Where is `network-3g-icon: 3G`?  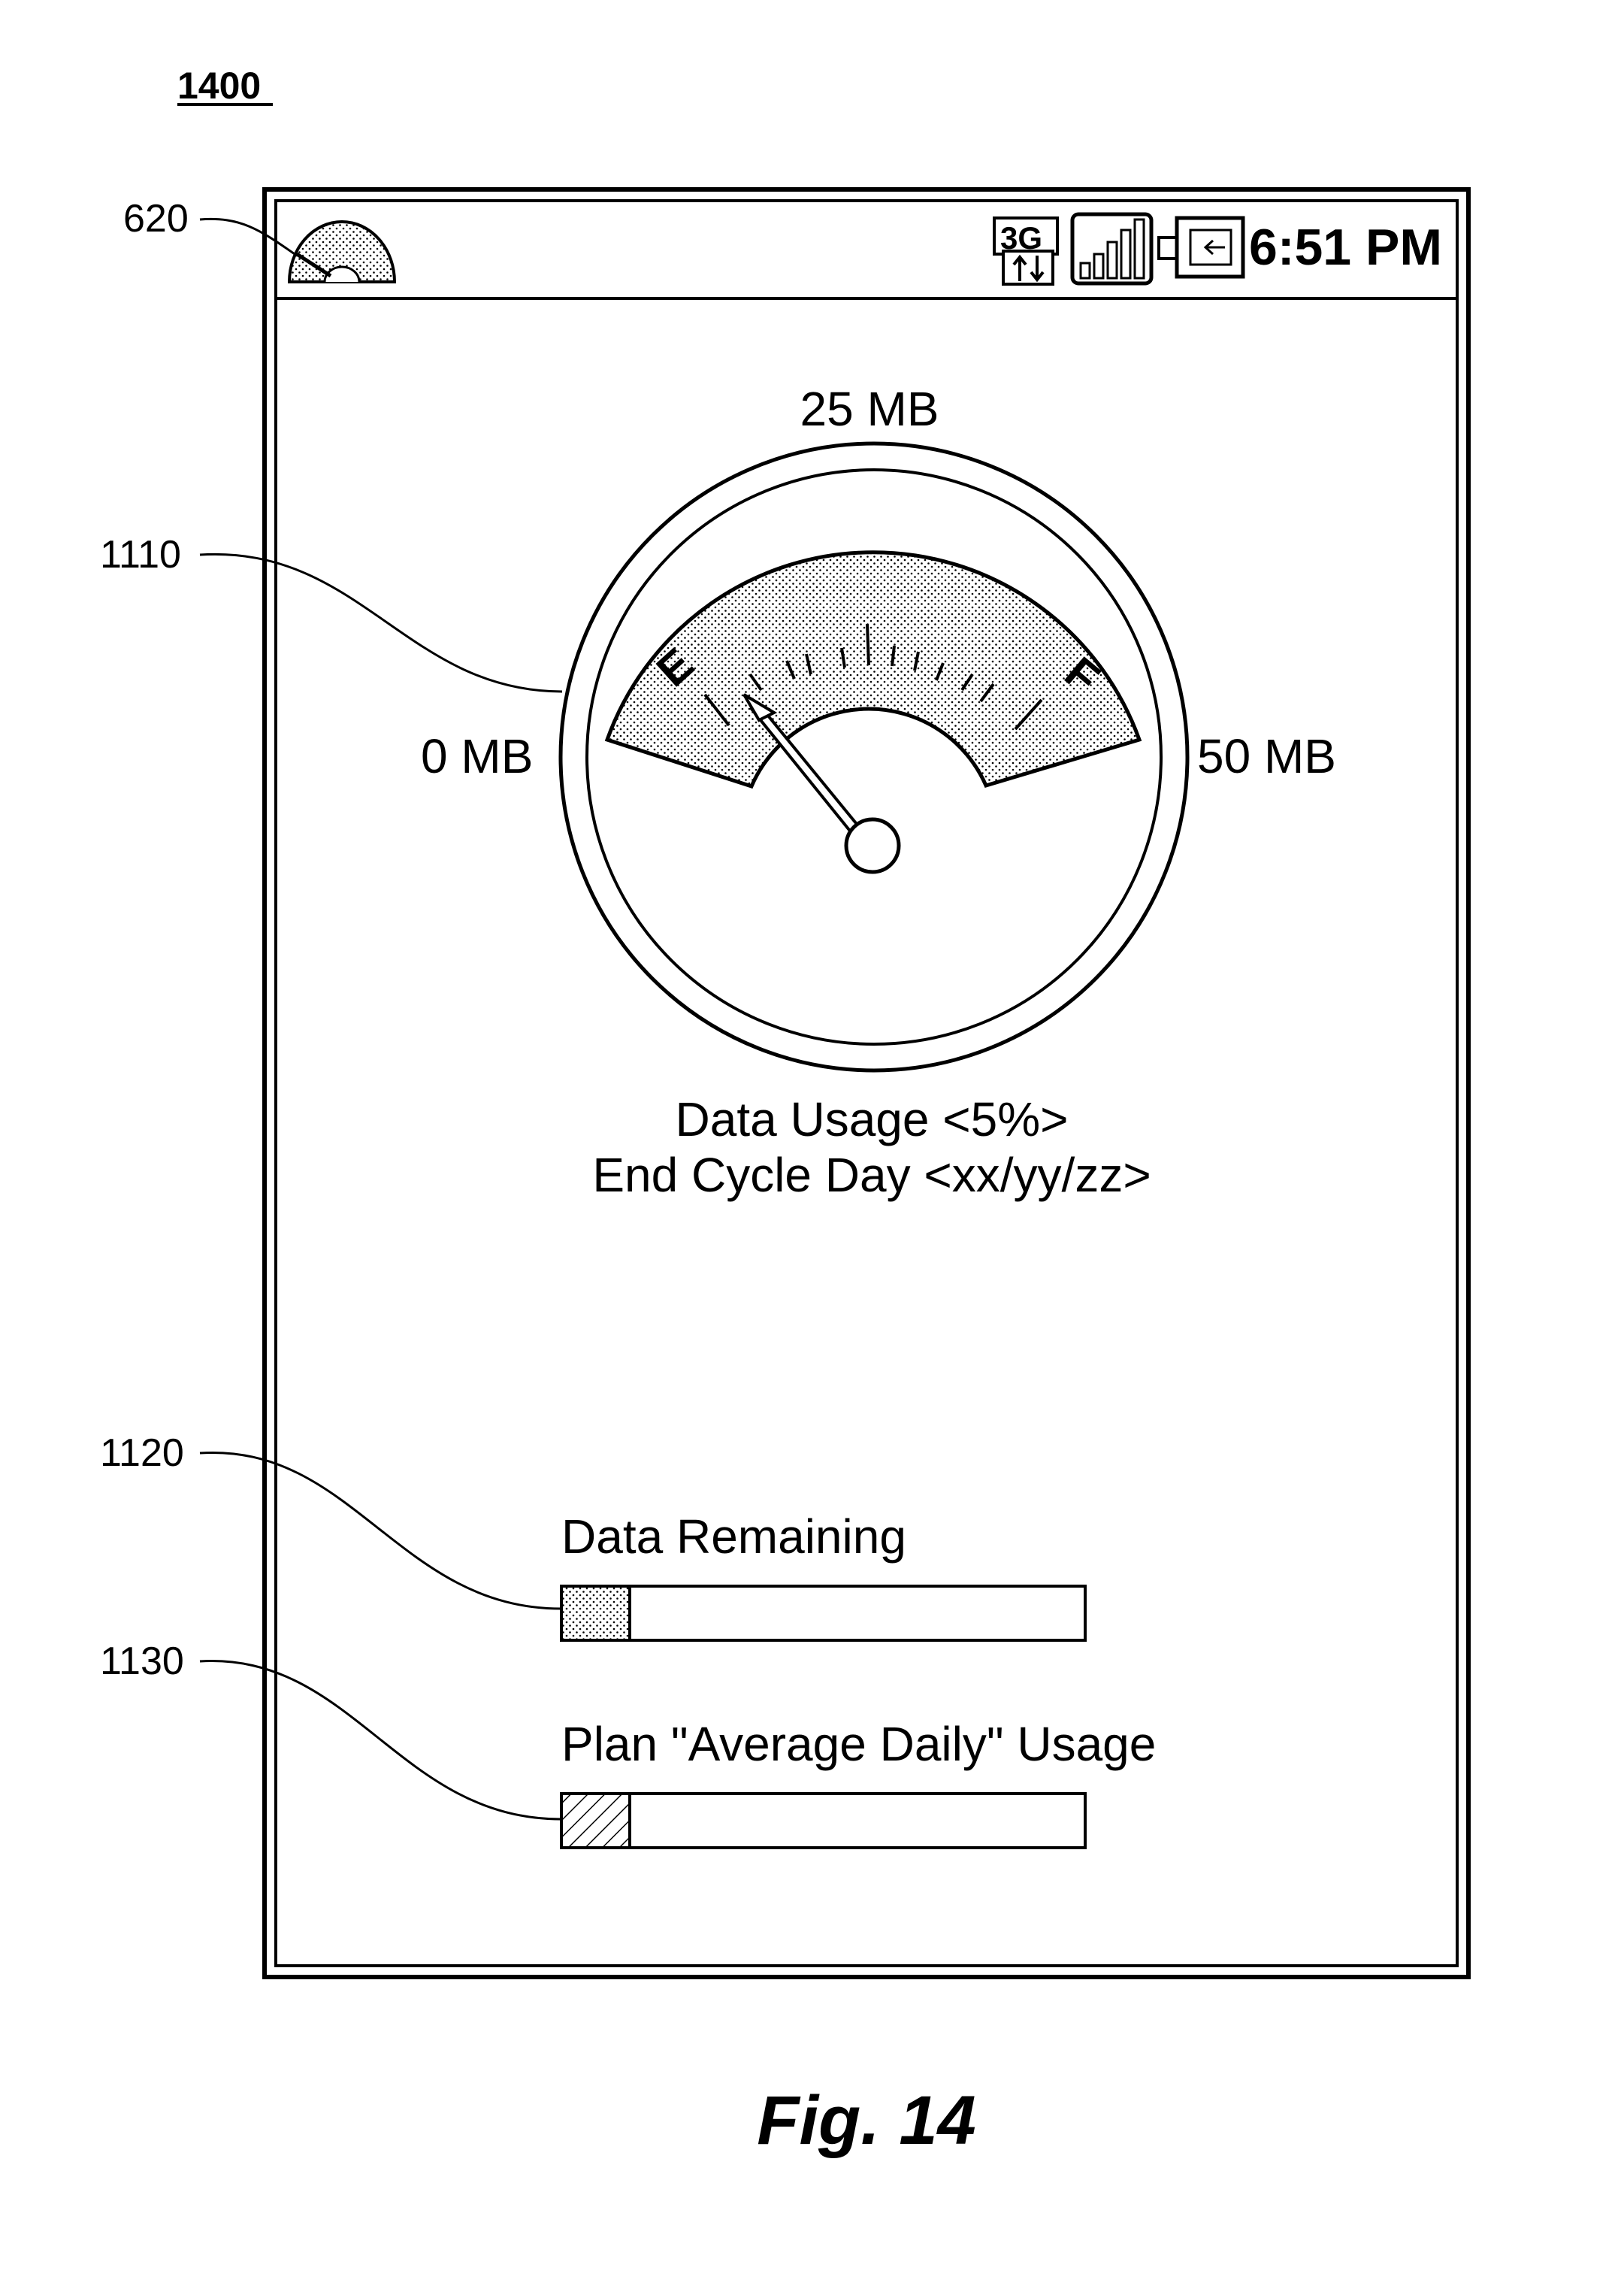 network-3g-icon: 3G is located at coordinates (1025, 251).